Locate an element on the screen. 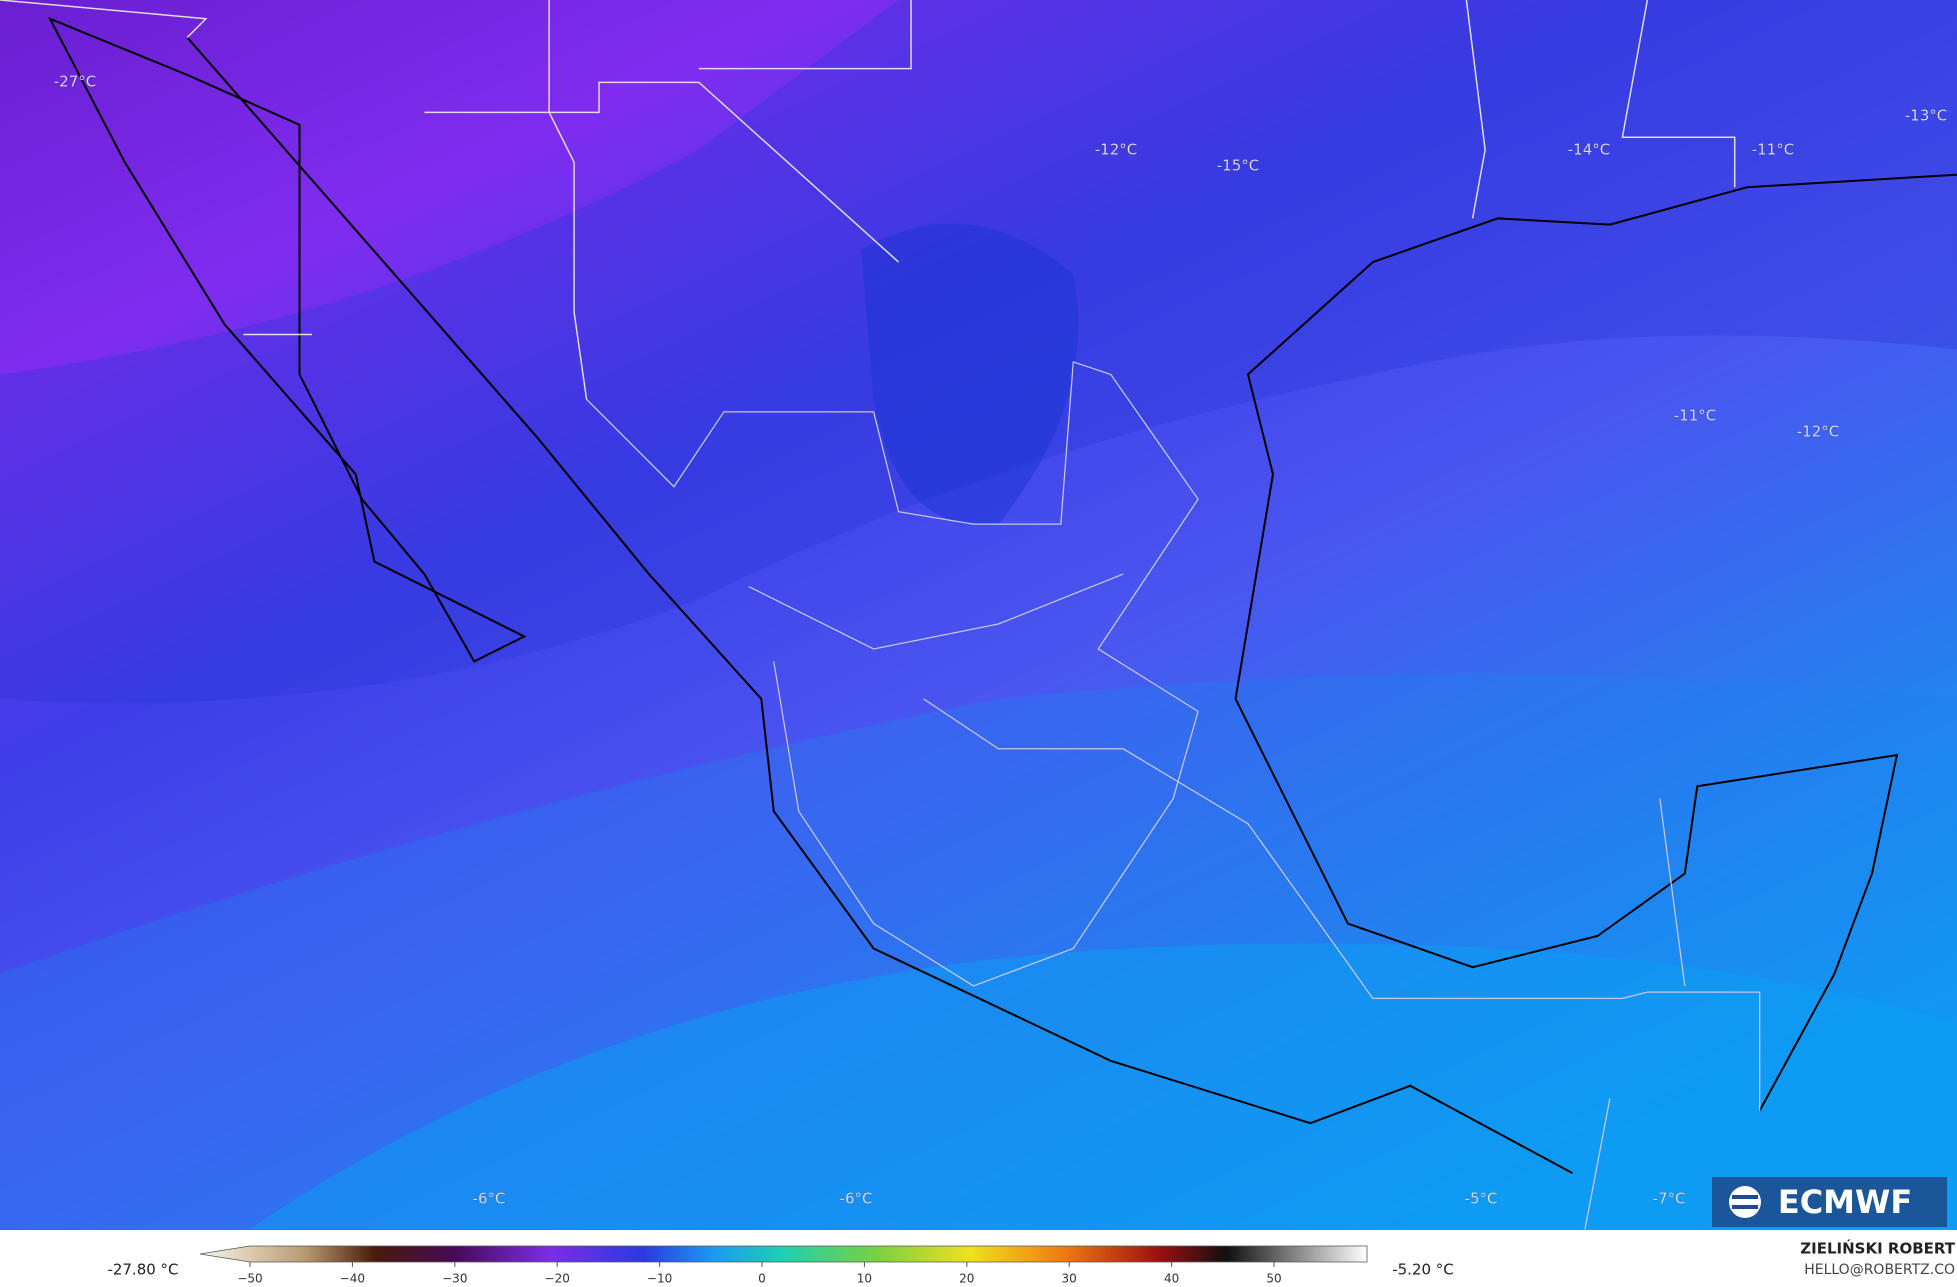  colorbar-tick-label: −20 is located at coordinates (557, 1279).